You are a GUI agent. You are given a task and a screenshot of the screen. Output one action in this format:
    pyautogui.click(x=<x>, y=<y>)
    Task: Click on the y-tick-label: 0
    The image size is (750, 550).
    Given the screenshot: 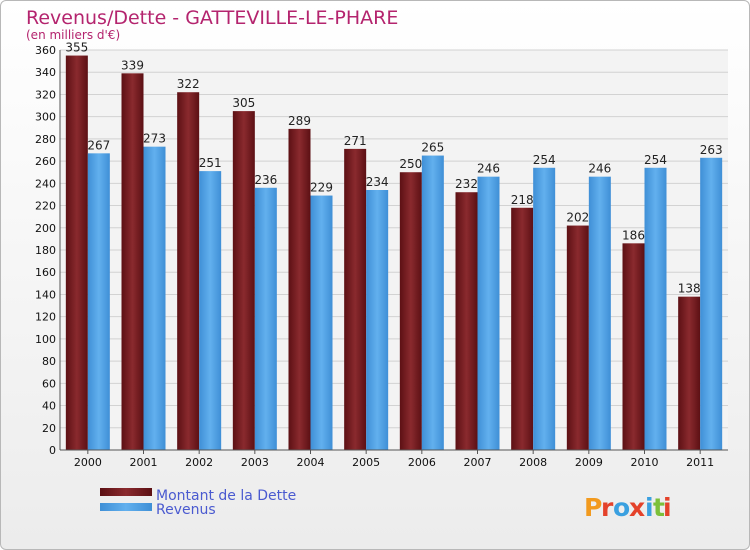 What is the action you would take?
    pyautogui.click(x=52, y=450)
    